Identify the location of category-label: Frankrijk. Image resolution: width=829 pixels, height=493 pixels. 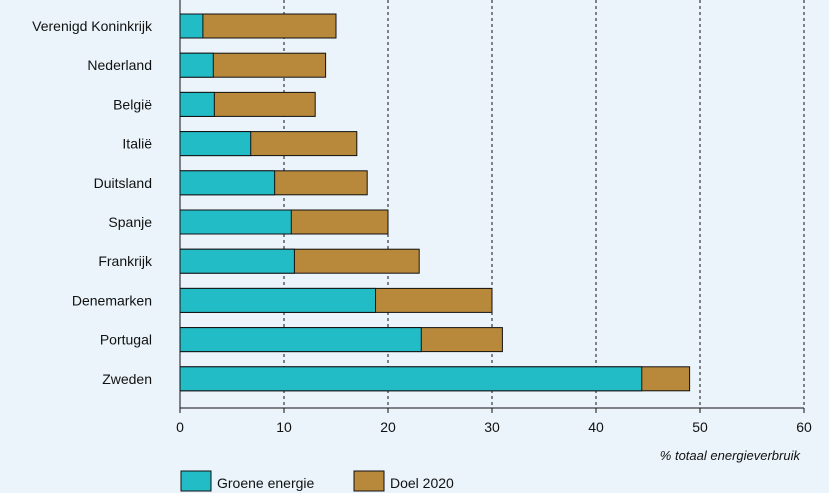
(125, 261).